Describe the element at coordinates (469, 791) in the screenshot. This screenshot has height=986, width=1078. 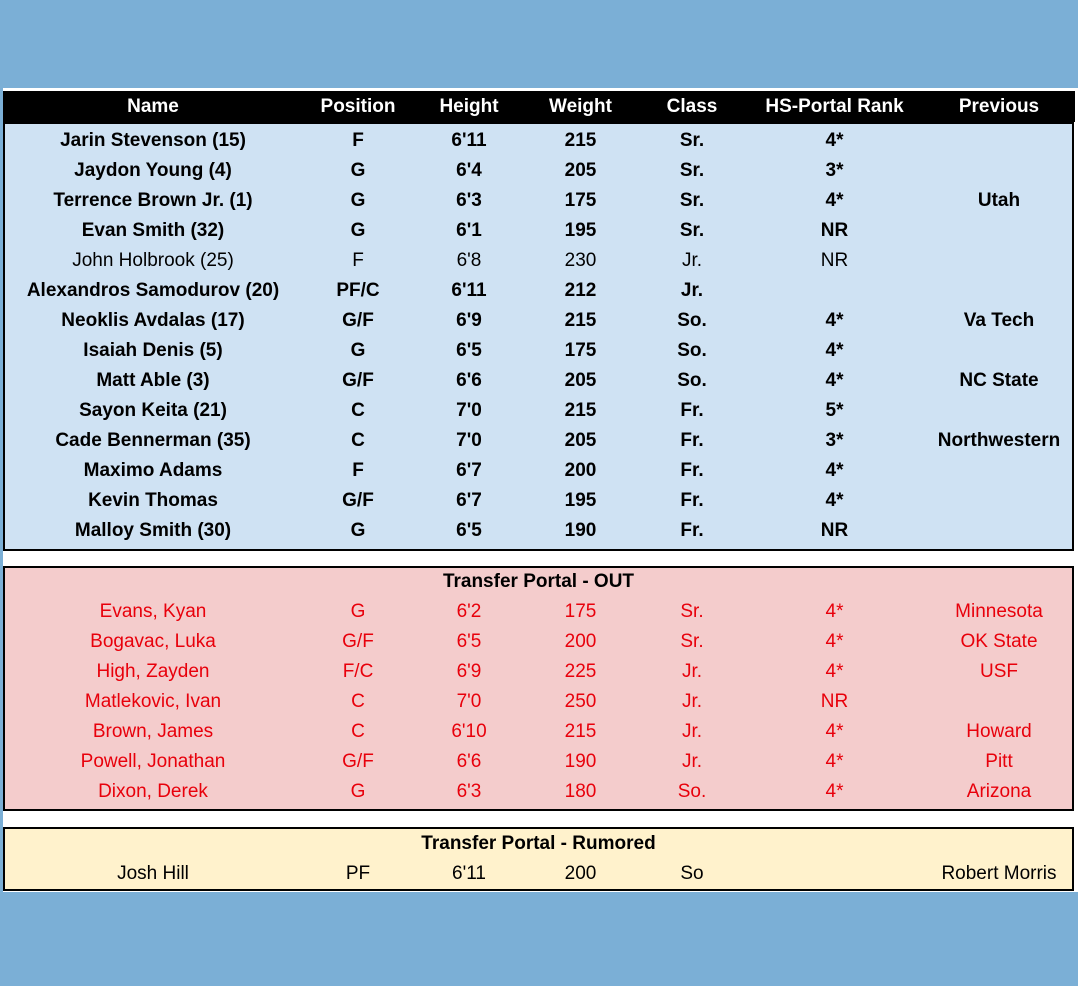
I see `table-cell: 6'3` at that location.